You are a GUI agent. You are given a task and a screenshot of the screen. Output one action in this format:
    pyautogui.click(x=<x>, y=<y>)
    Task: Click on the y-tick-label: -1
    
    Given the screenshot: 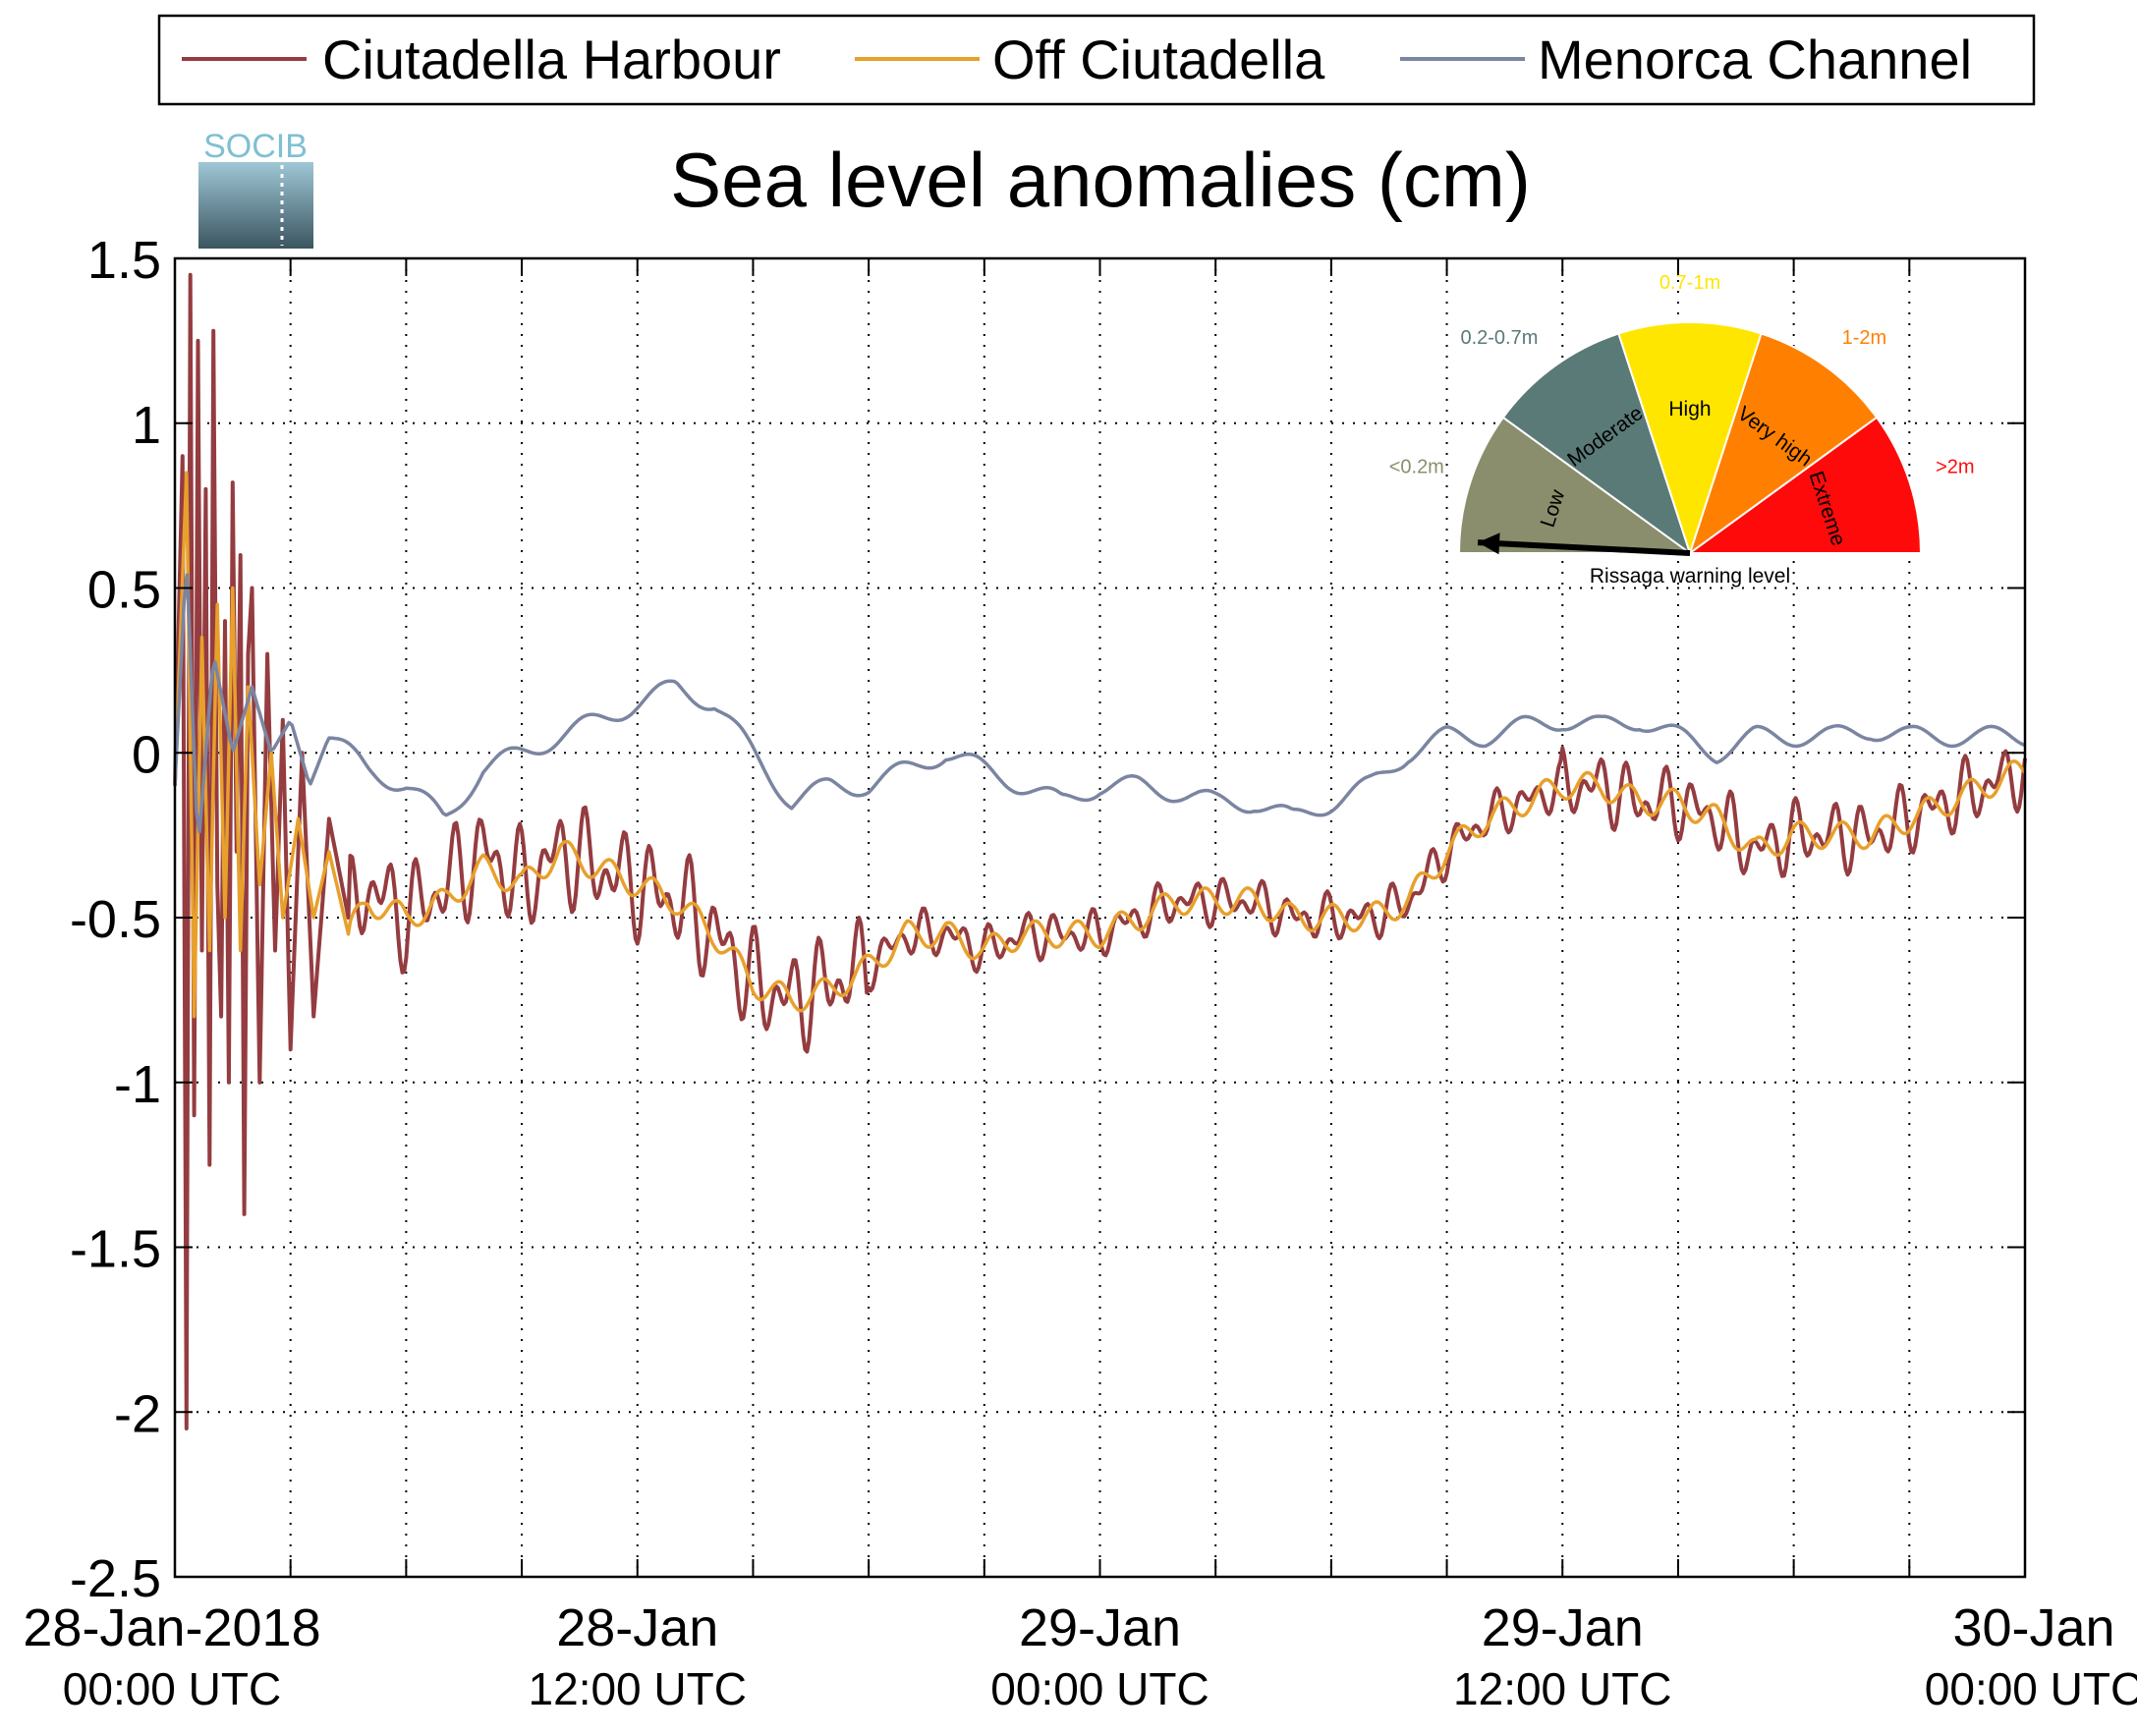 What is the action you would take?
    pyautogui.click(x=137, y=1084)
    